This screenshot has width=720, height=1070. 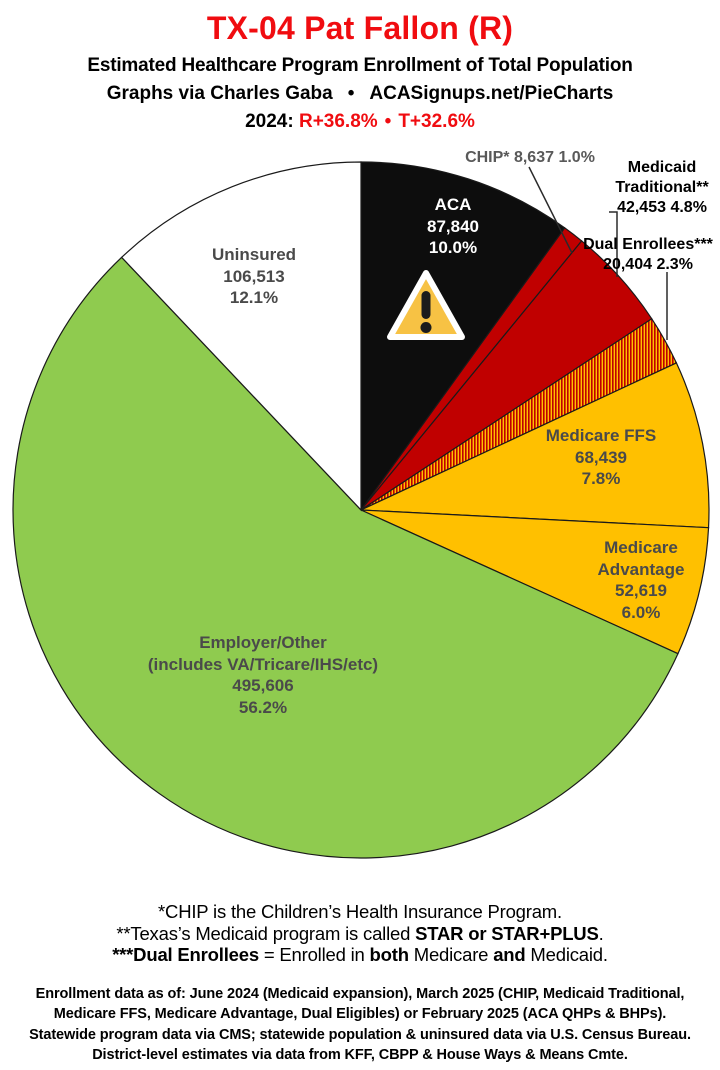 What do you see at coordinates (662, 167) in the screenshot?
I see `callout-medicaid-name1: Medicaid` at bounding box center [662, 167].